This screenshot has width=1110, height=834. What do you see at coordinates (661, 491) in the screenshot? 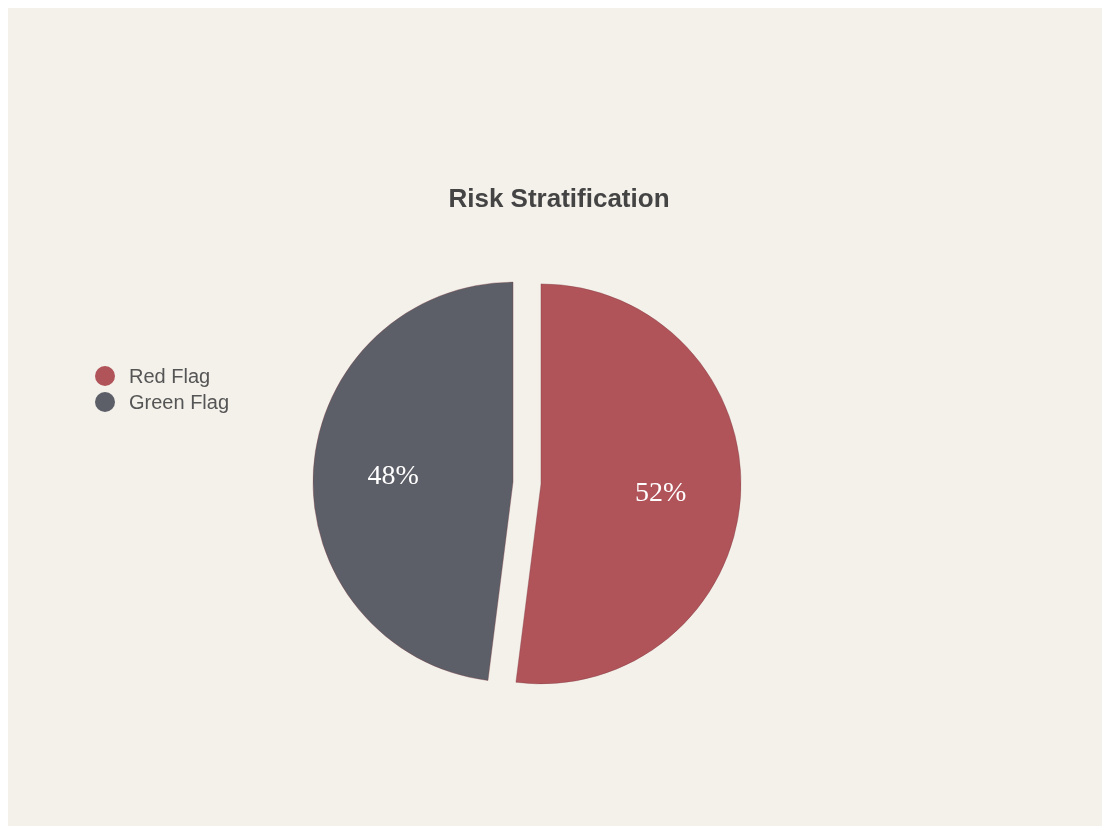
I see `data-label: 52%` at bounding box center [661, 491].